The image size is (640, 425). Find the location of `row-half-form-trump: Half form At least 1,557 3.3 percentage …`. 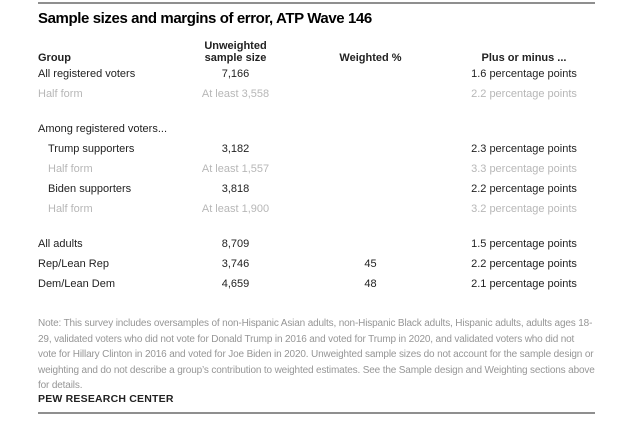

row-half-form-trump: Half form At least 1,557 3.3 percentage … is located at coordinates (316, 169).